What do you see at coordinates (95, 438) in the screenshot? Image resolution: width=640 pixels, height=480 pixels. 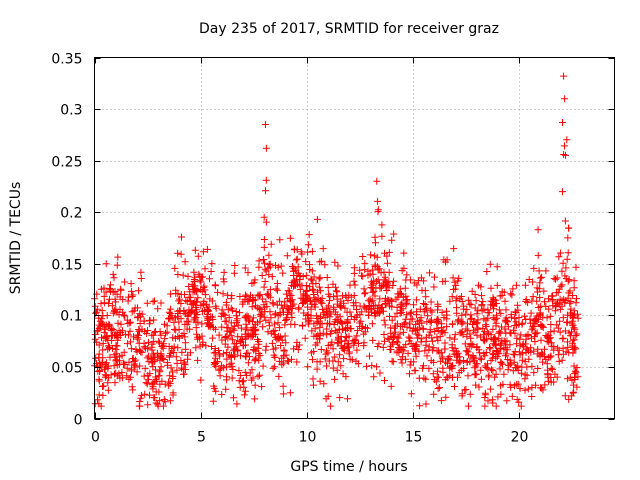 I see `x-tick-label: 0` at bounding box center [95, 438].